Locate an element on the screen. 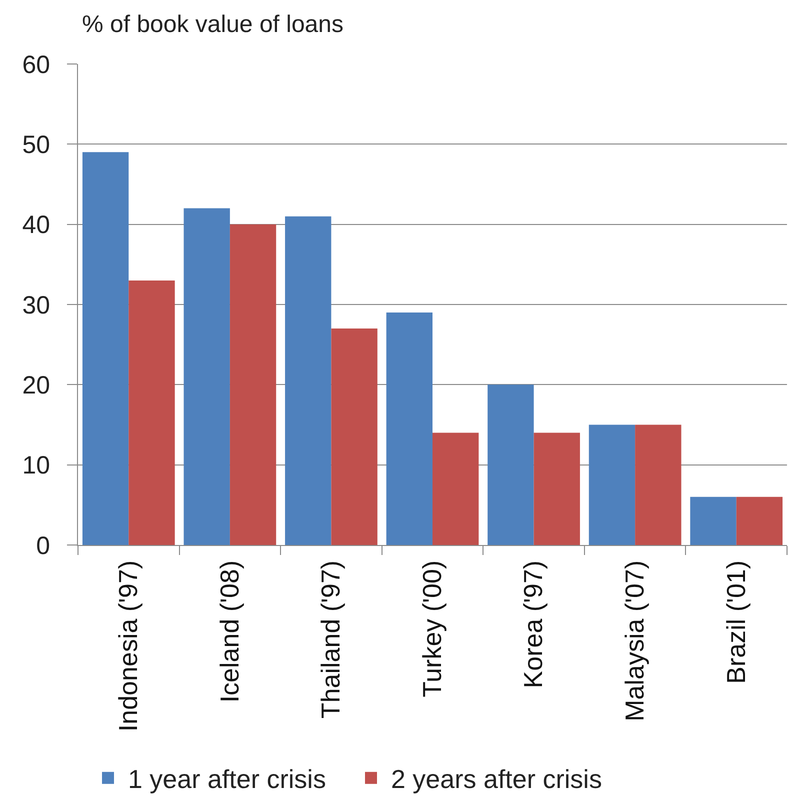 This screenshot has width=788, height=804. x-tick-label: Malaysia ('07) is located at coordinates (635, 641).